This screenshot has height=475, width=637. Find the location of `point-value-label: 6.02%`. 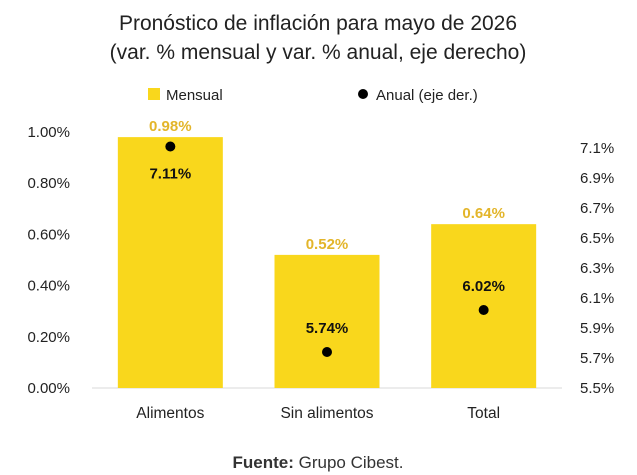

point-value-label: 6.02% is located at coordinates (483, 286).